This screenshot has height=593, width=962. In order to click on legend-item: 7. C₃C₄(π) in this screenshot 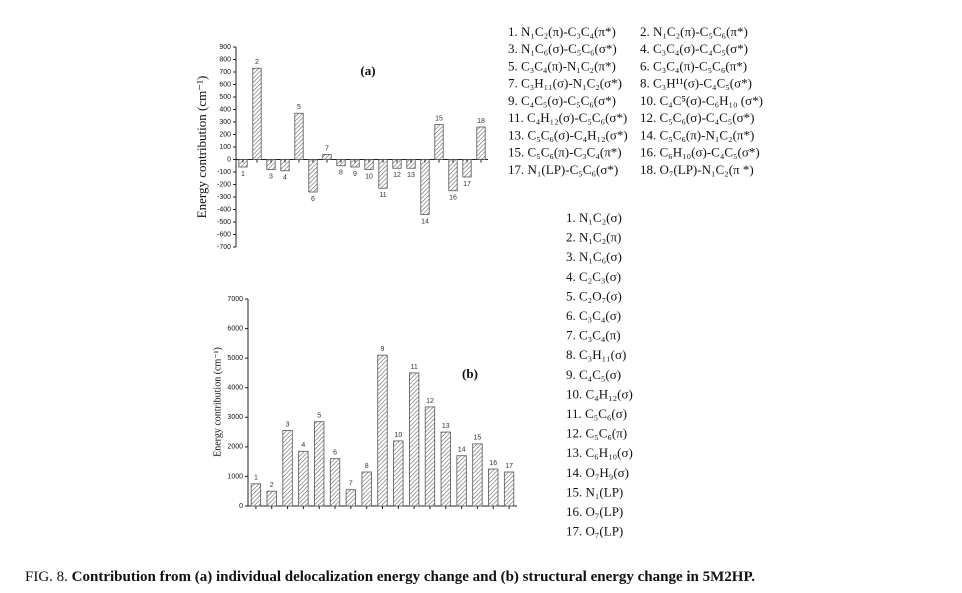, I will do `click(593, 335)`.